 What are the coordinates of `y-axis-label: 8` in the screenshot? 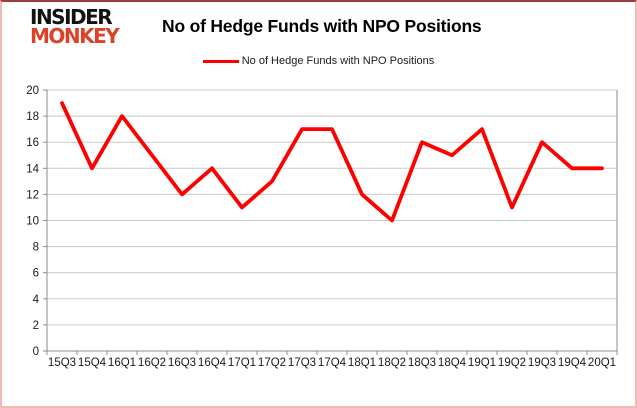 It's located at (36, 248).